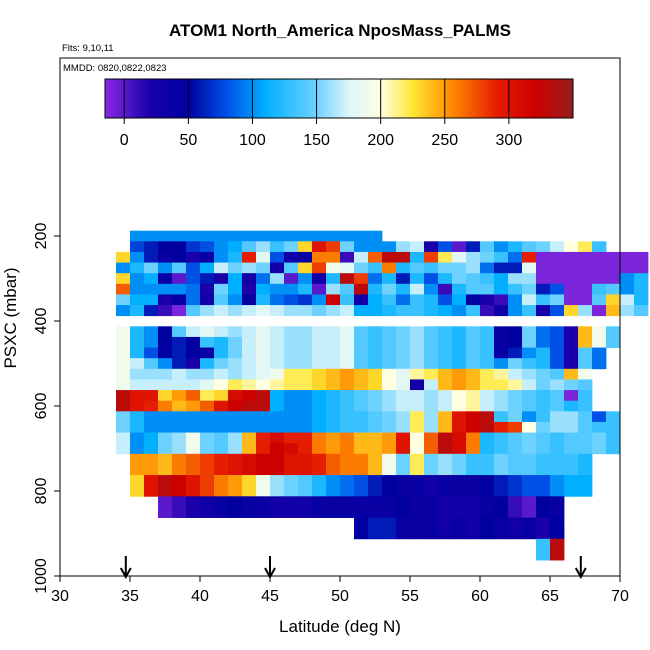 This screenshot has height=650, width=650. I want to click on x-tick-label: 70, so click(620, 596).